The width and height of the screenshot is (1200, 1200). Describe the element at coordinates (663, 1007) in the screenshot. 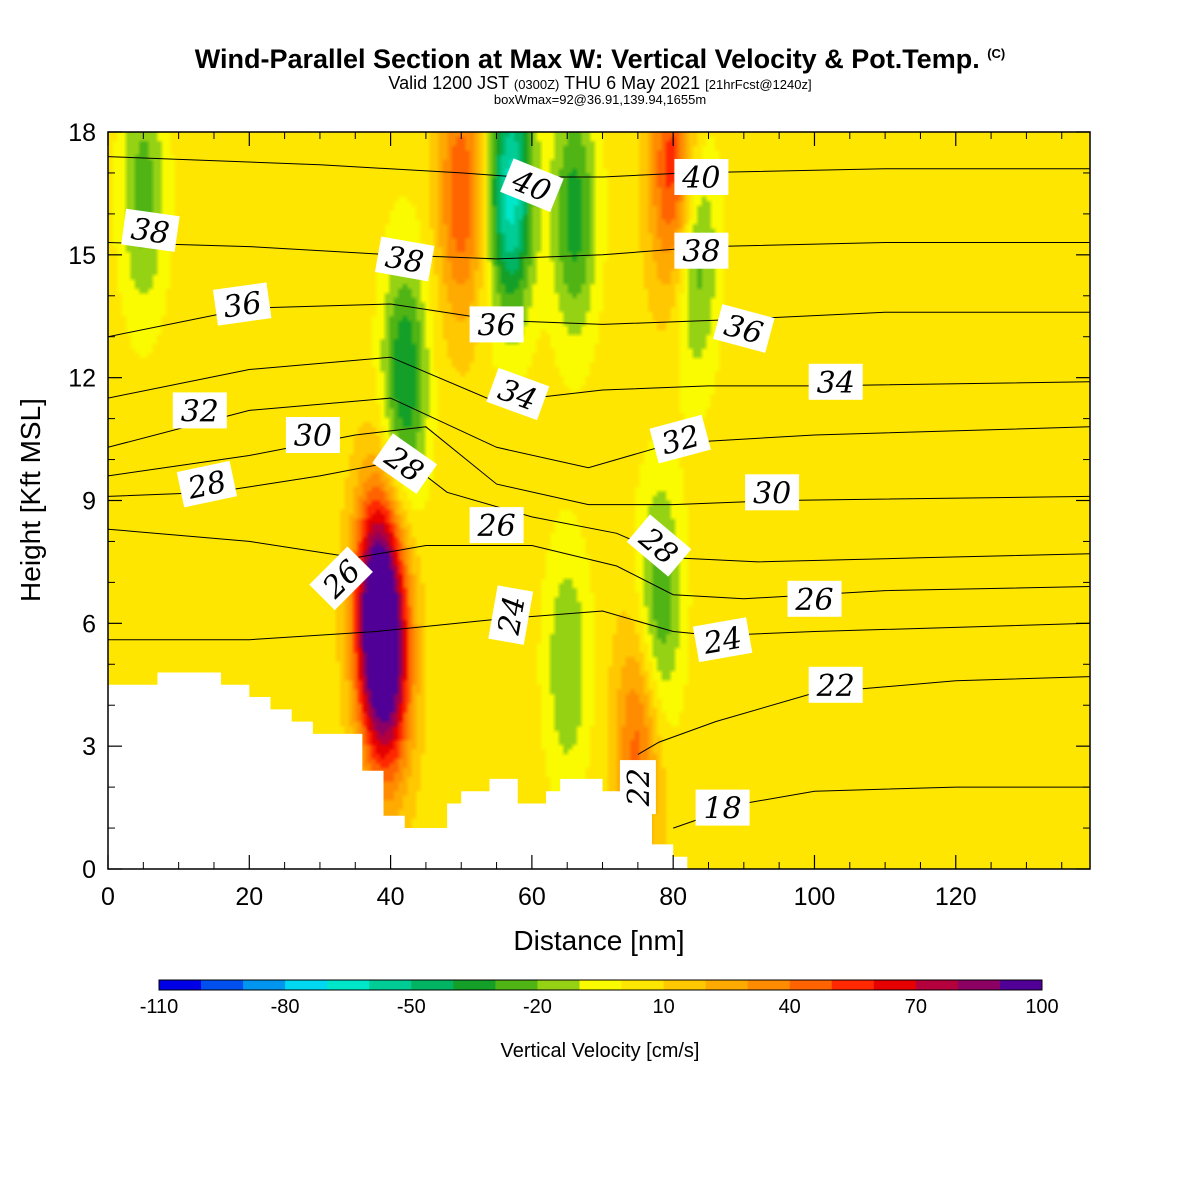

I see `colorbar-tick-label: 10` at that location.